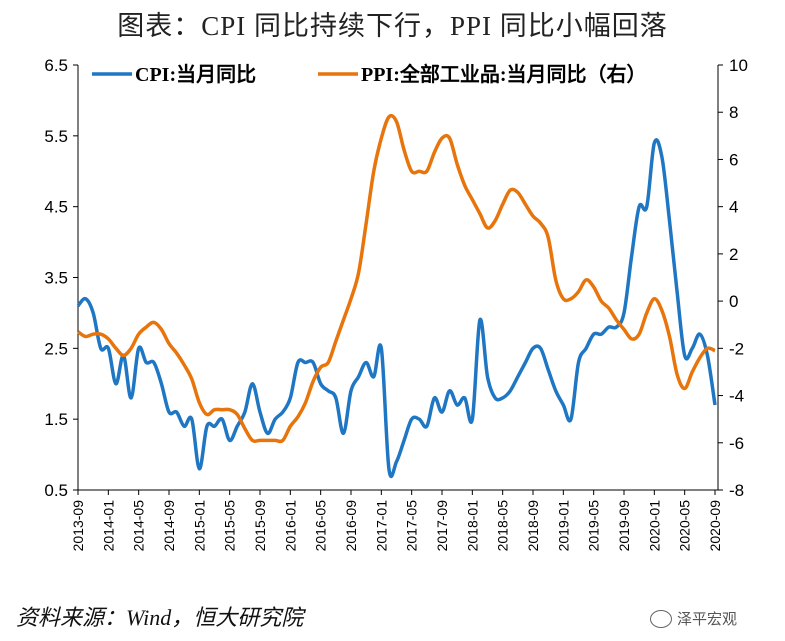 This screenshot has width=785, height=641. I want to click on x-tick-label: 2018-01, so click(472, 526).